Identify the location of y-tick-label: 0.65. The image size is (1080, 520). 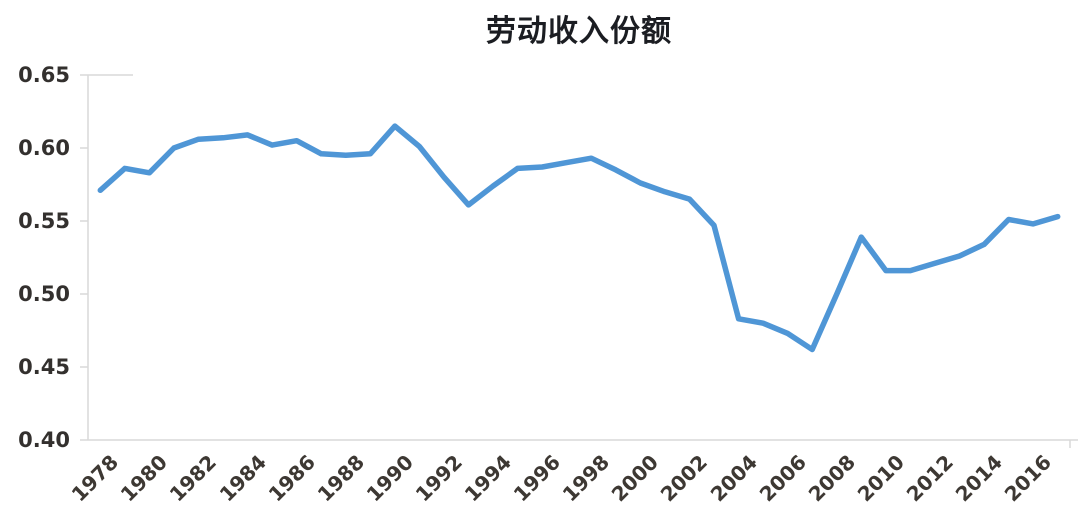
(44, 75).